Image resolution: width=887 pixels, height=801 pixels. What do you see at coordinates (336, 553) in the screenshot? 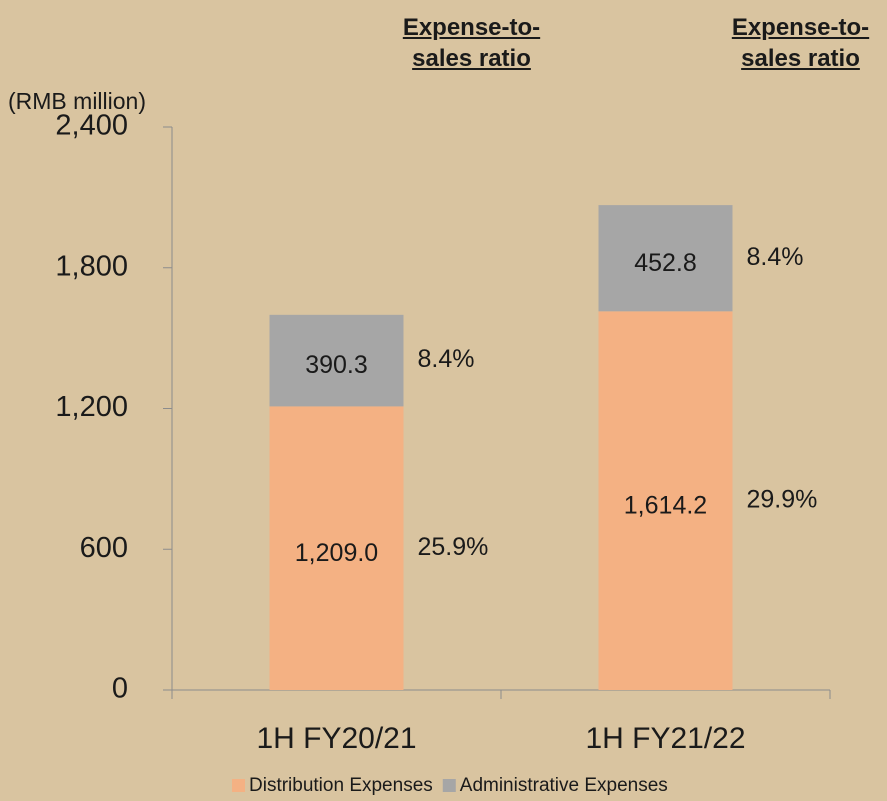
I see `value-label: 1,209.0` at bounding box center [336, 553].